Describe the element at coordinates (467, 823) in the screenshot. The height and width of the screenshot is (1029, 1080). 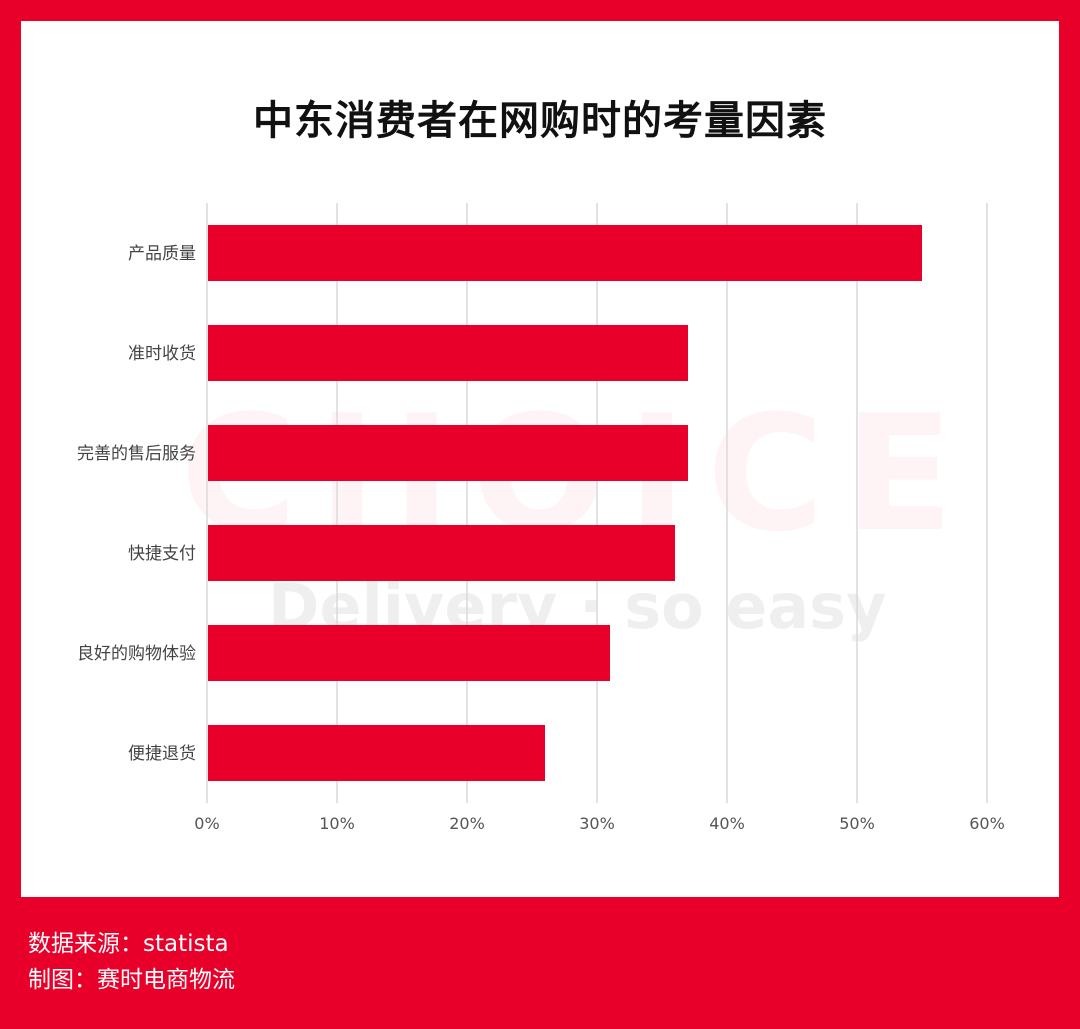
I see `x-tick-label: 20%` at that location.